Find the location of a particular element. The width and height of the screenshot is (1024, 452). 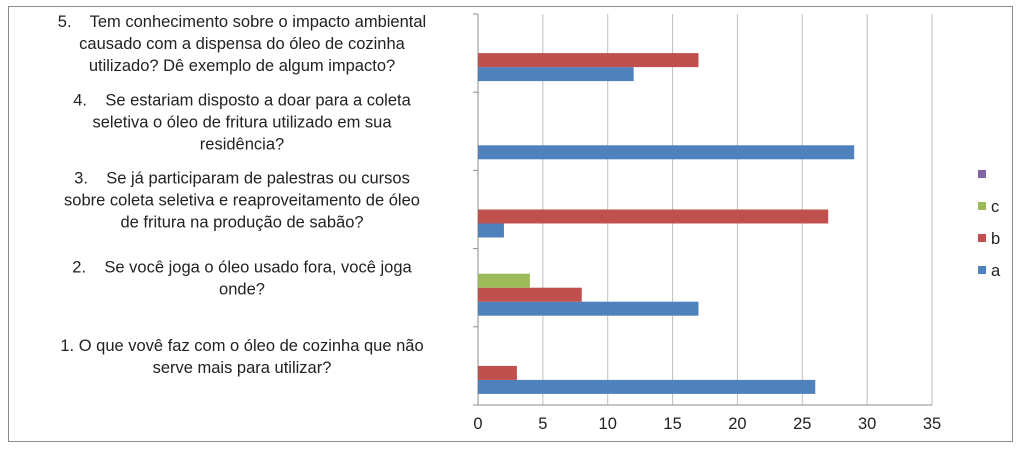

category-label: de fritura na produção de sabão? is located at coordinates (241, 223).